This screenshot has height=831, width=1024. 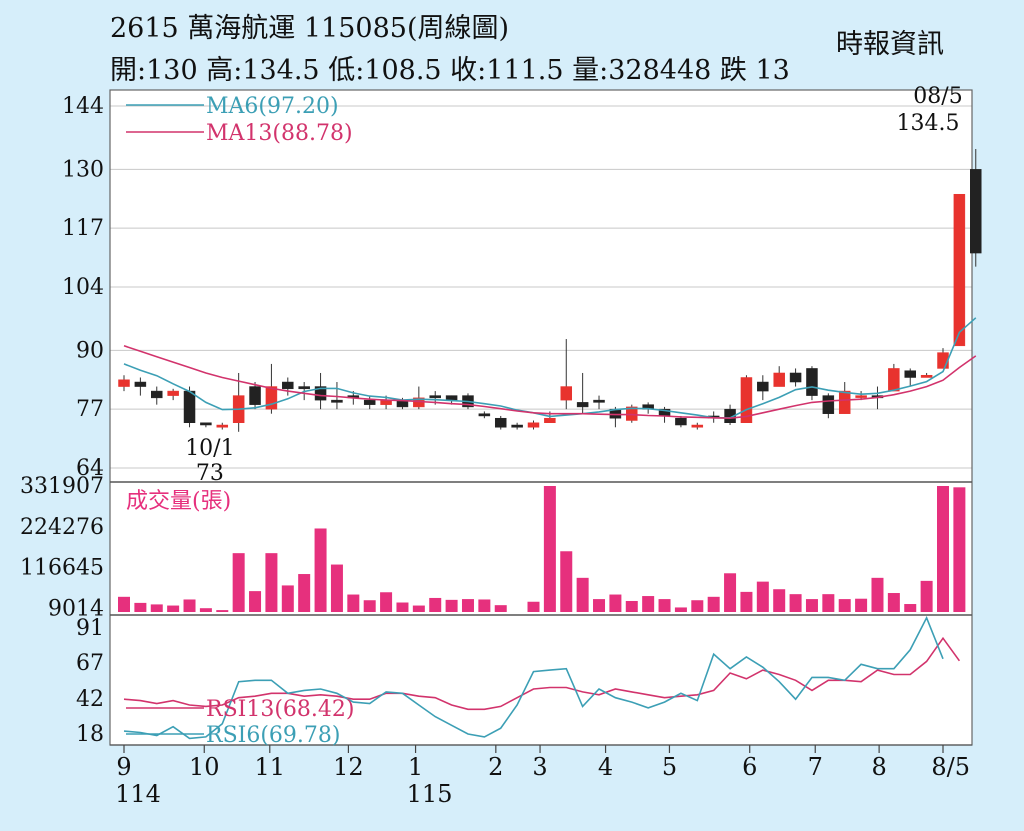 What do you see at coordinates (83, 287) in the screenshot?
I see `price-tick-label: 104` at bounding box center [83, 287].